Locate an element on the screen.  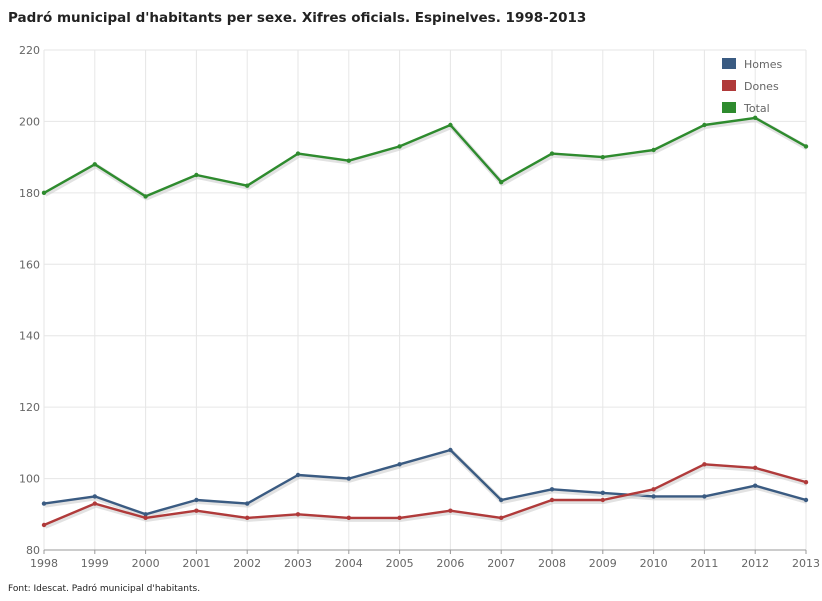
y-axis: 80 100 120 140 160 180 200 220 is located at coordinates (29, 300).